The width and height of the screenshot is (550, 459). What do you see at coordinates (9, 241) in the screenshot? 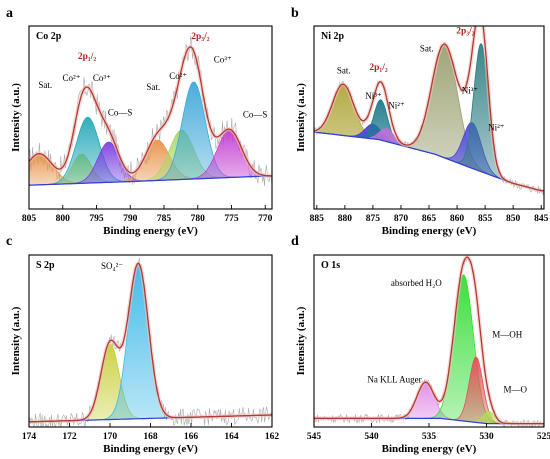
I see `panel-label: c` at bounding box center [9, 241].